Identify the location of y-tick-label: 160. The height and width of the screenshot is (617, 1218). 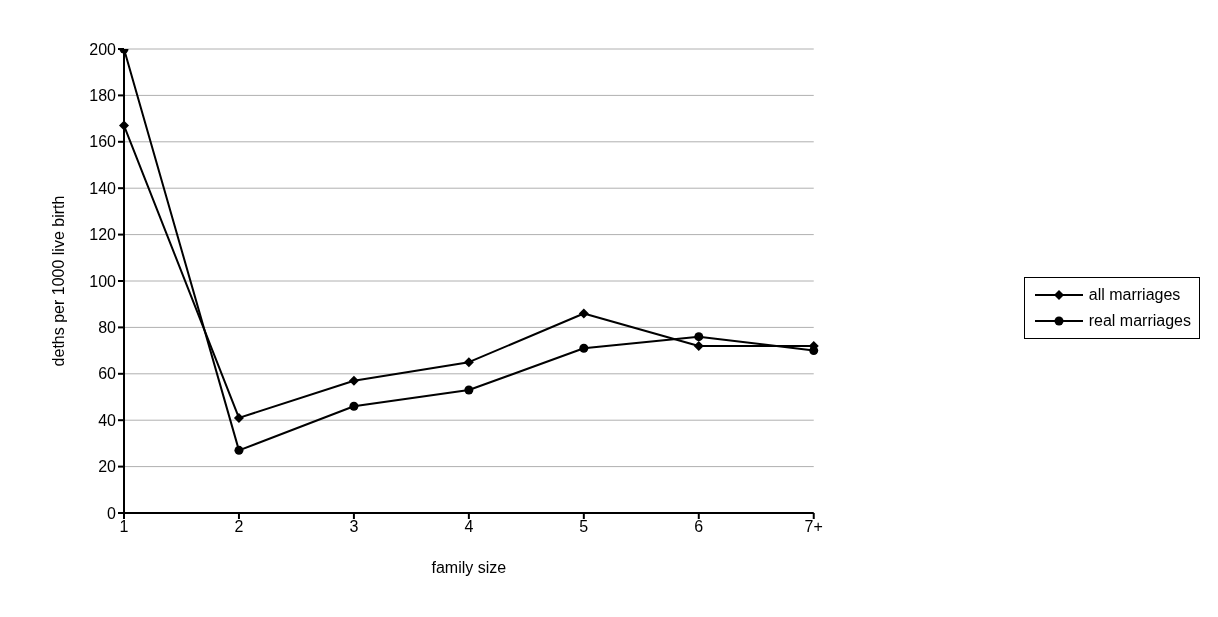
(103, 142).